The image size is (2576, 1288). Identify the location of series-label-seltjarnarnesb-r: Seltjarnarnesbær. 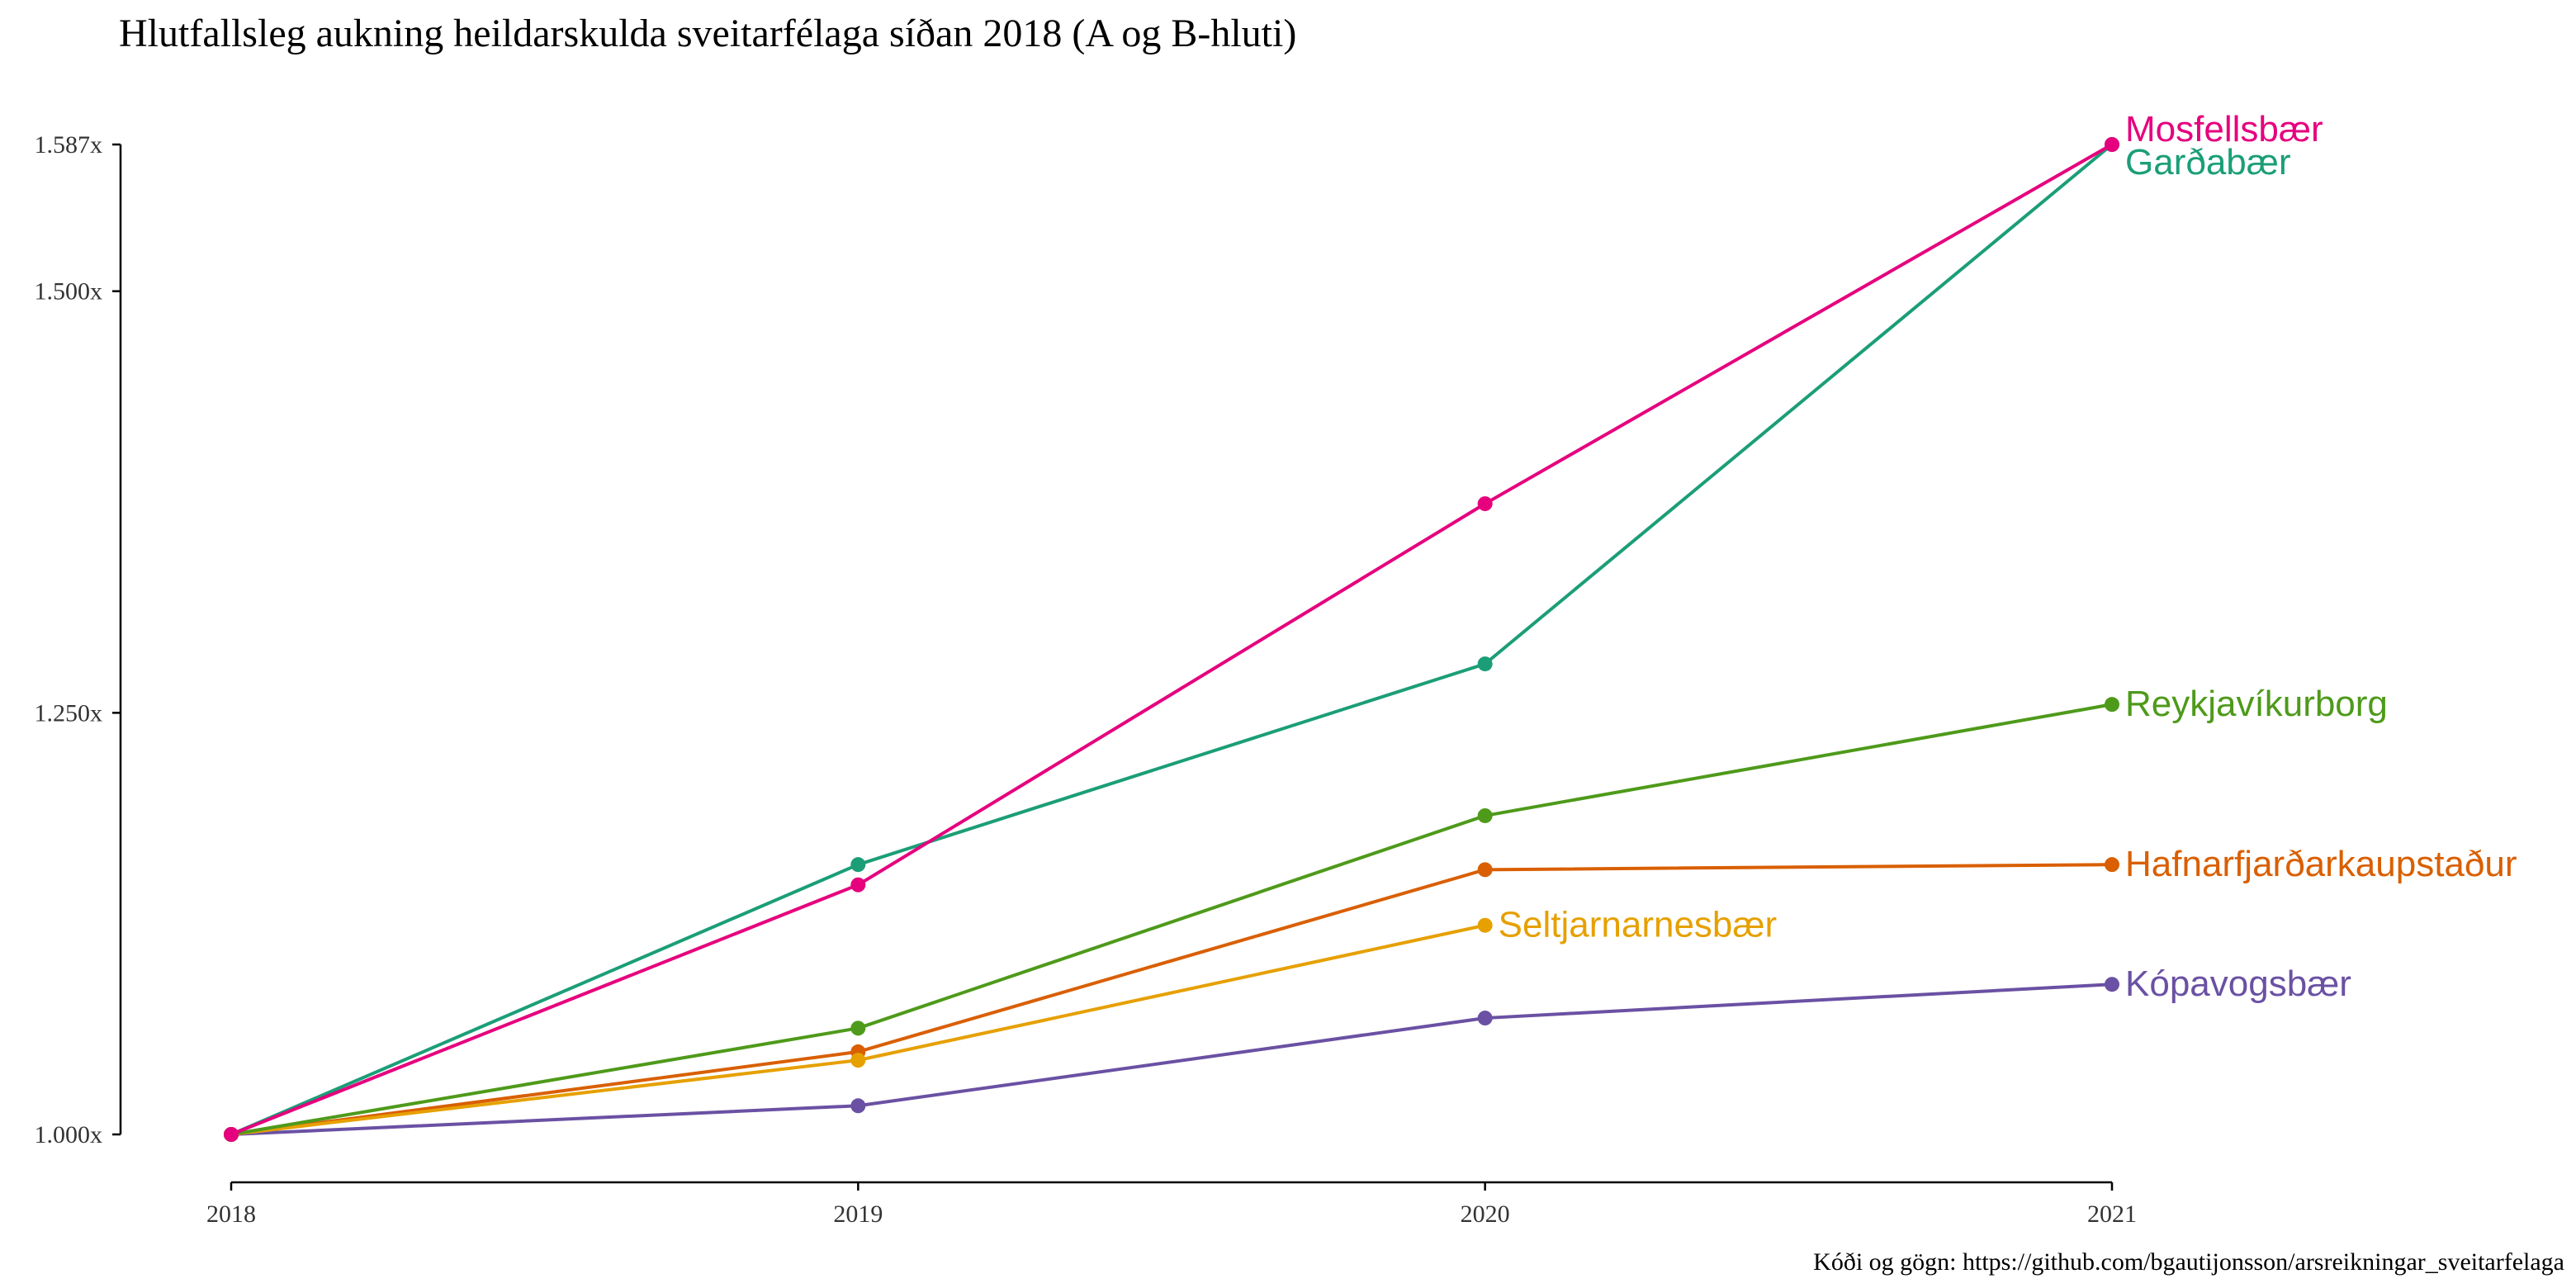
(1638, 925).